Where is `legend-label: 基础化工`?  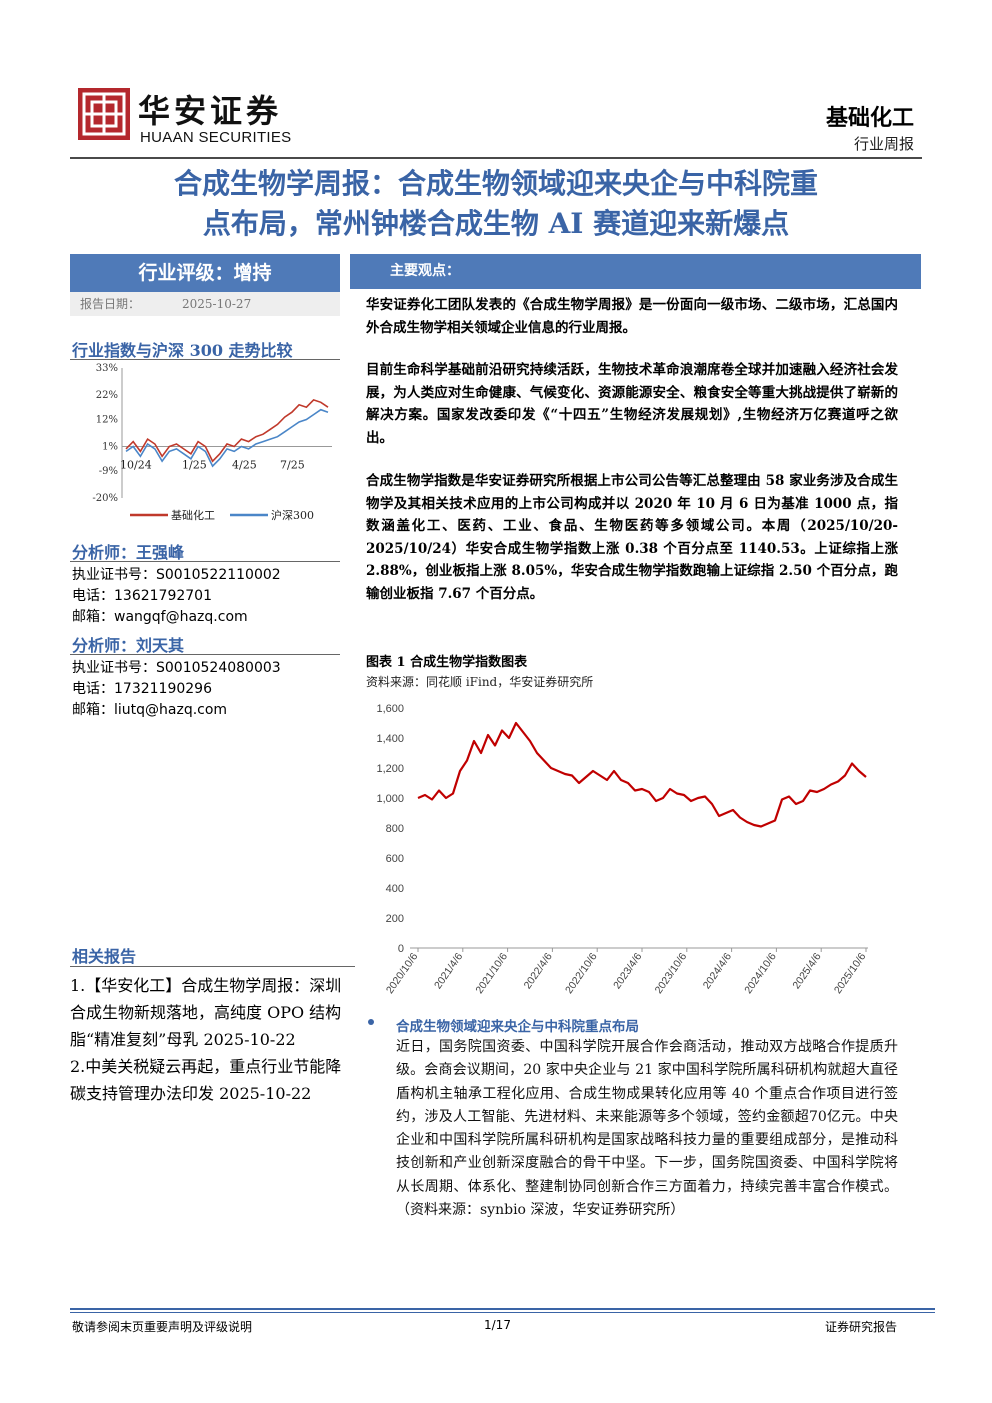 legend-label: 基础化工 is located at coordinates (193, 515).